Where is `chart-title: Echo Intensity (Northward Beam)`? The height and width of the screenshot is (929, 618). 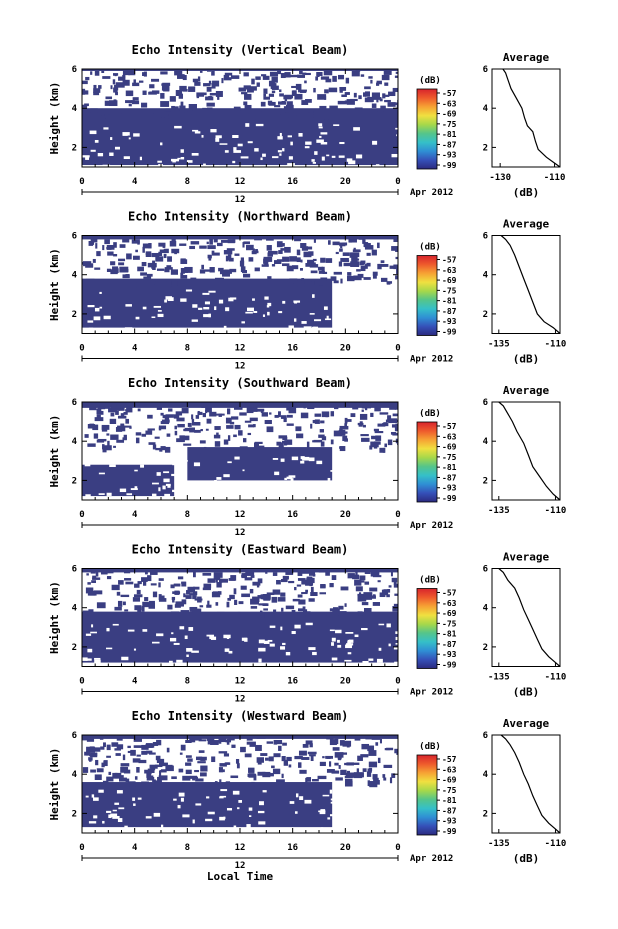 chart-title: Echo Intensity (Northward Beam) is located at coordinates (240, 217).